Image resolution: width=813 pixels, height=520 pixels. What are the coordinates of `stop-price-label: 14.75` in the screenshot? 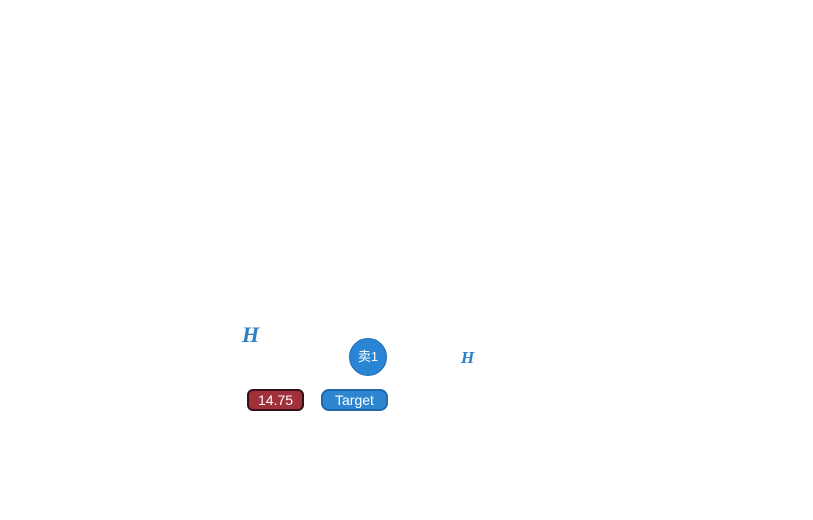 It's located at (276, 400).